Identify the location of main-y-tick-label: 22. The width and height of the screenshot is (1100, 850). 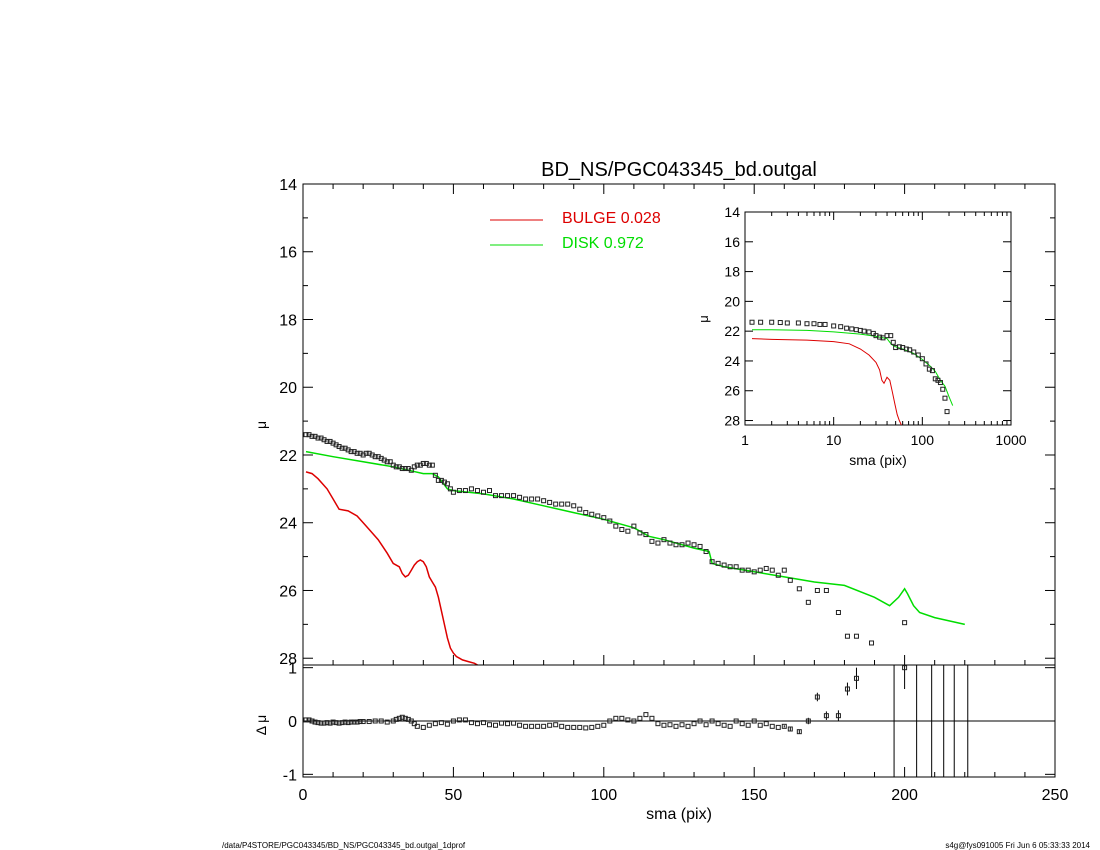
(288, 456).